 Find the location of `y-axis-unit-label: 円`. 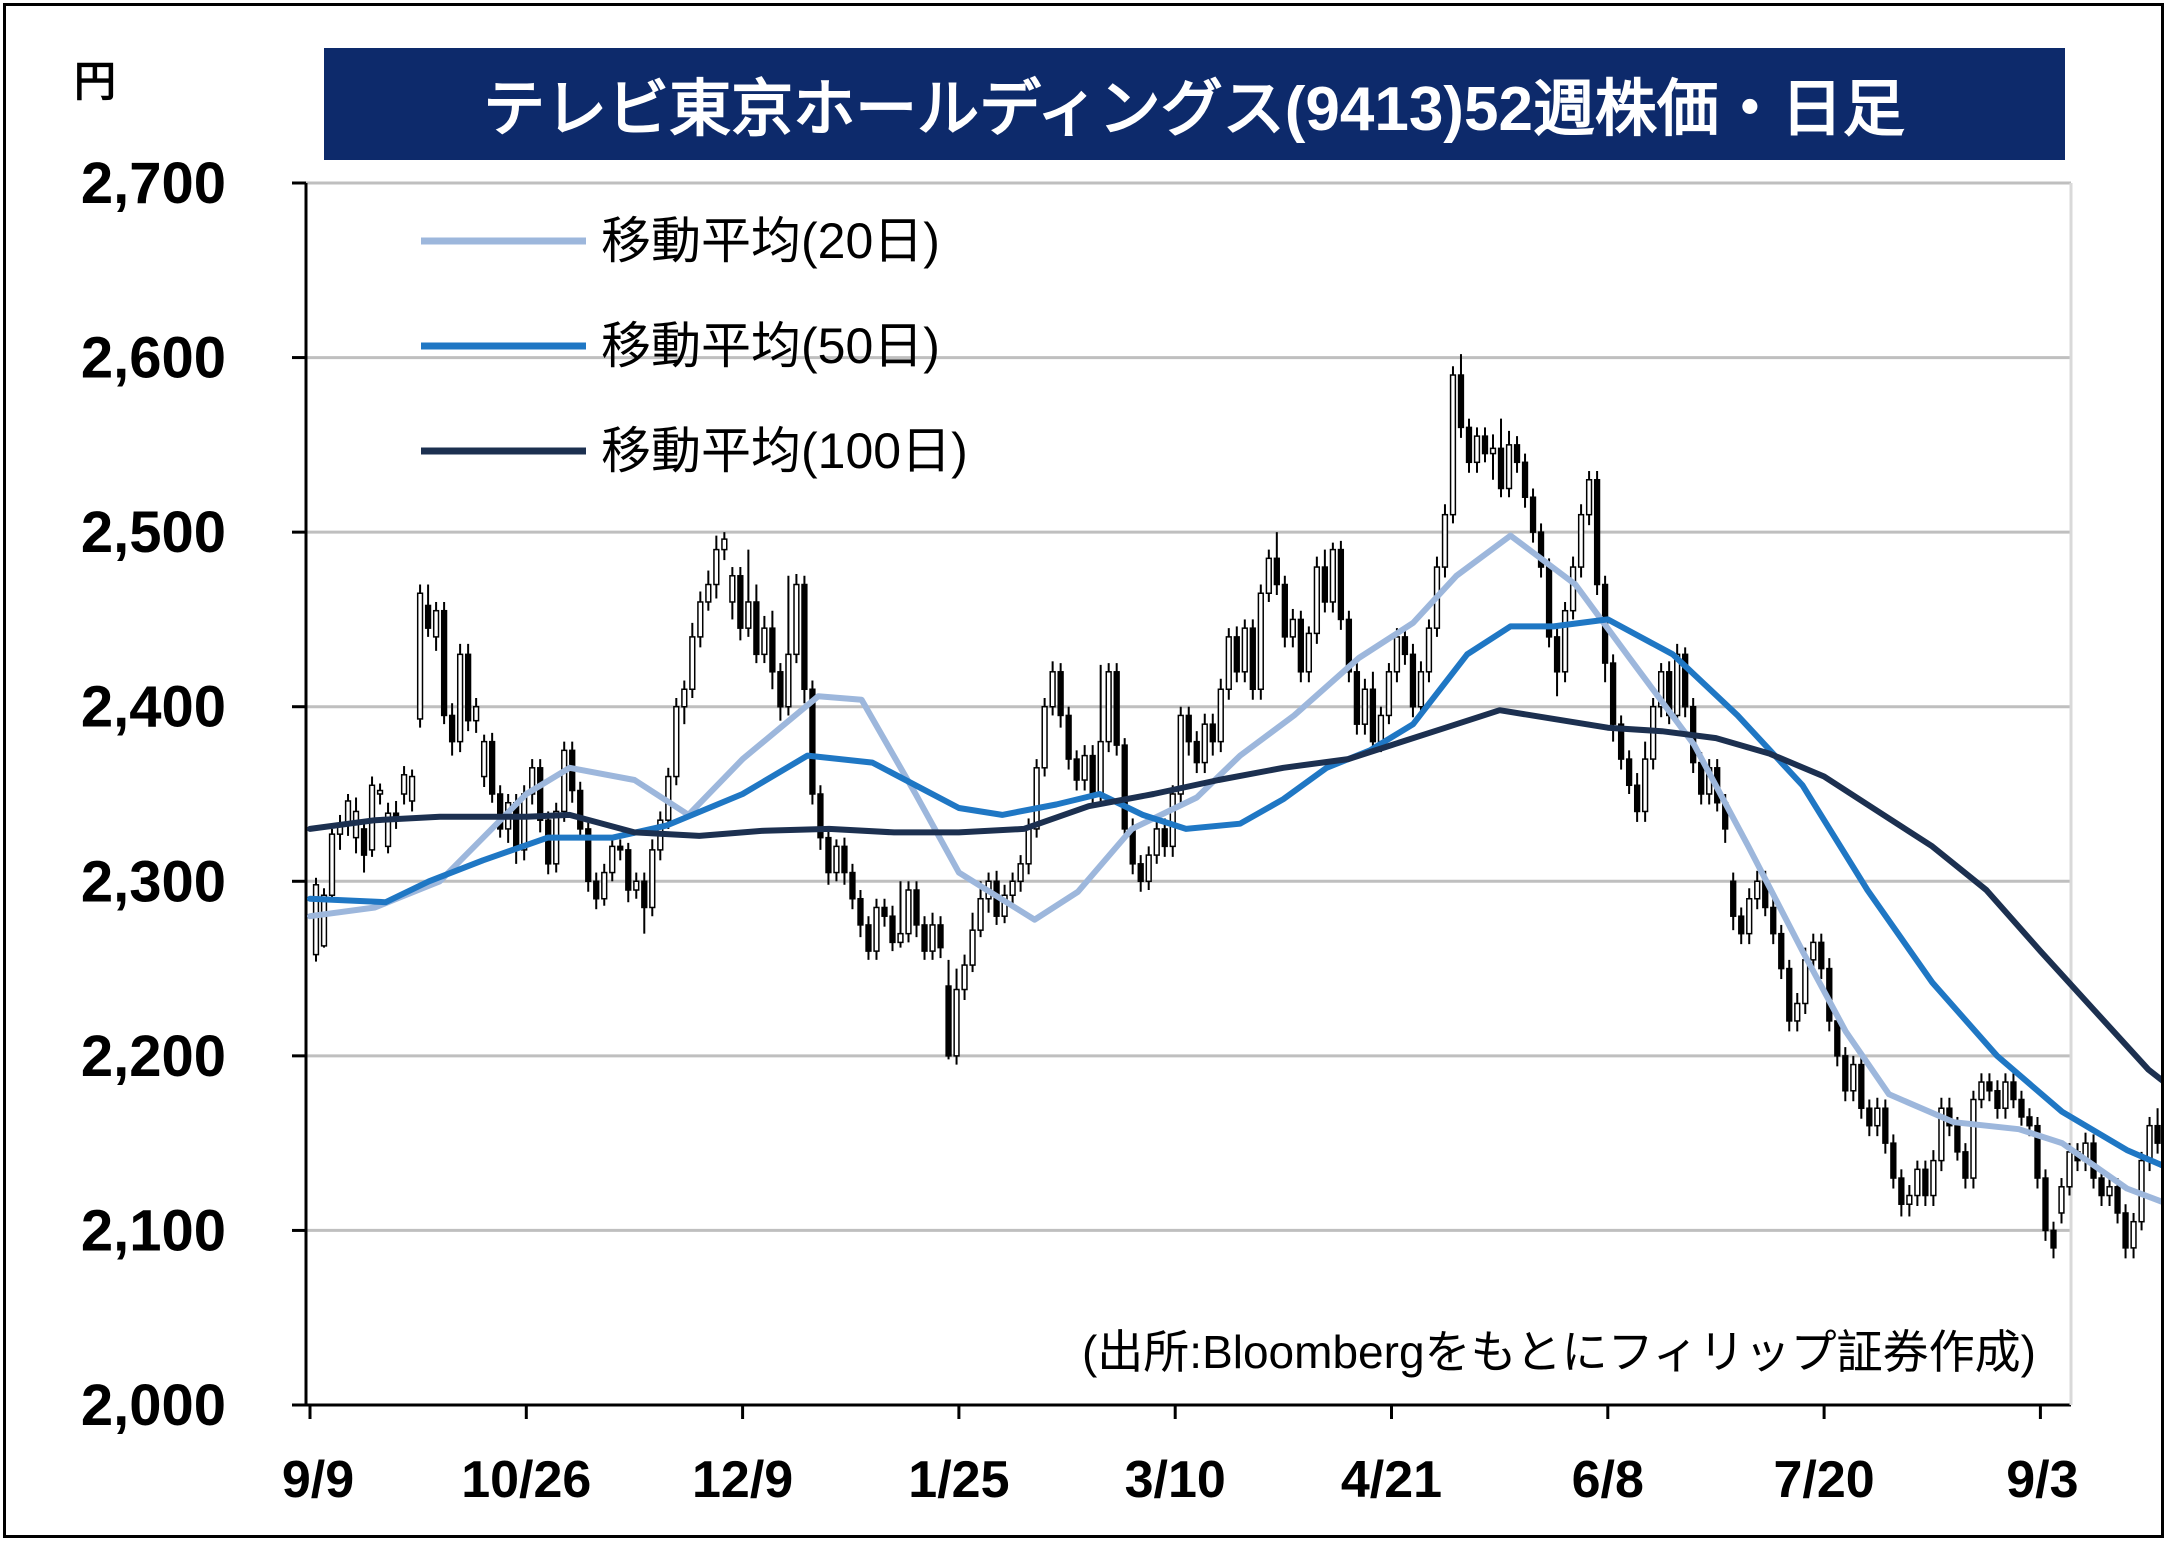

y-axis-unit-label: 円 is located at coordinates (95, 81).